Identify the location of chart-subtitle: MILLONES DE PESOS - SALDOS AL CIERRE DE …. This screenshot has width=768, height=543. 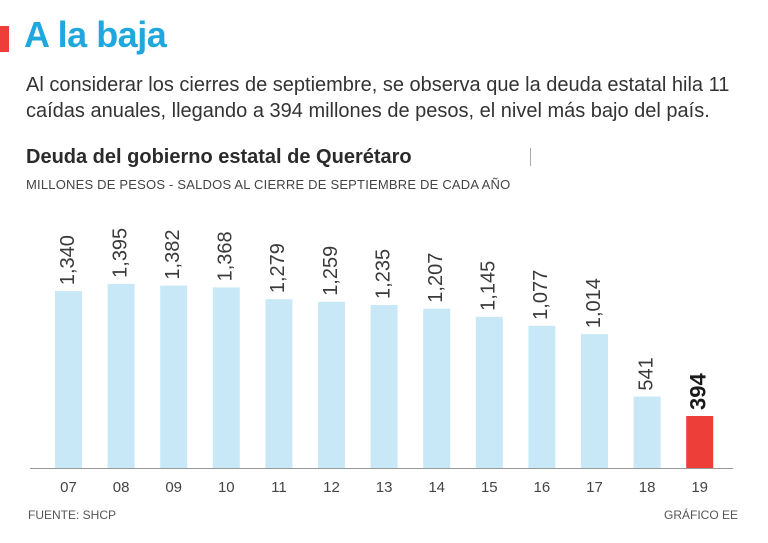
(268, 184).